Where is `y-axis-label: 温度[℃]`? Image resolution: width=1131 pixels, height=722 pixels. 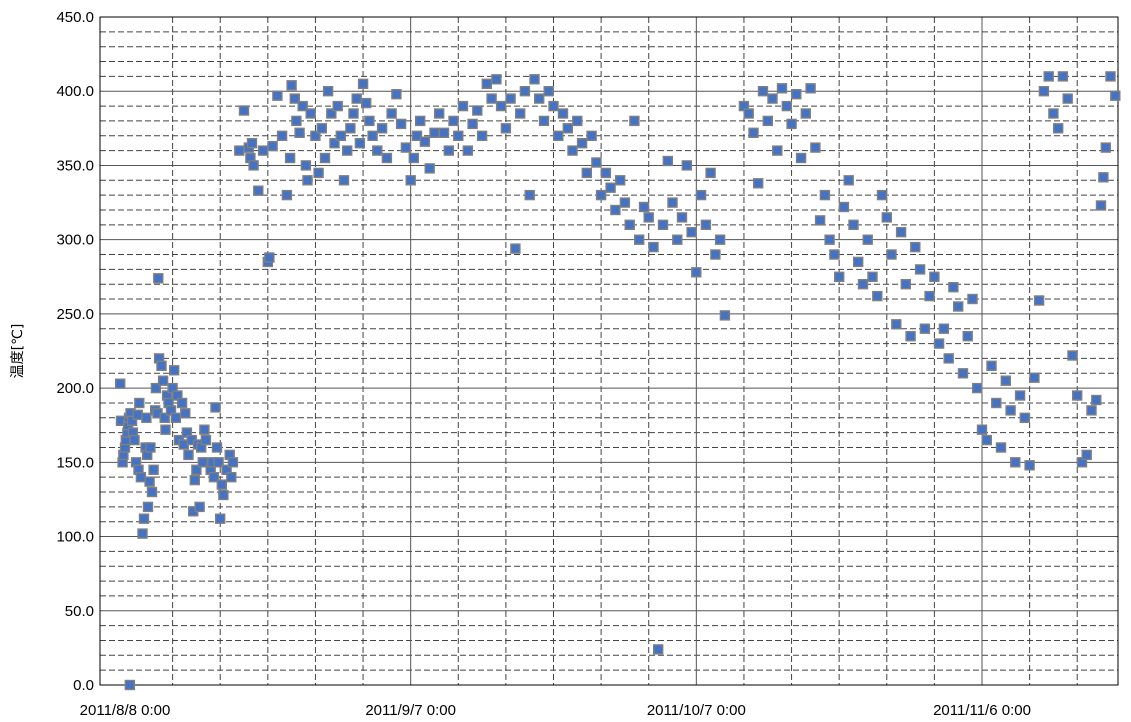
y-axis-label: 温度[℃] is located at coordinates (18, 351).